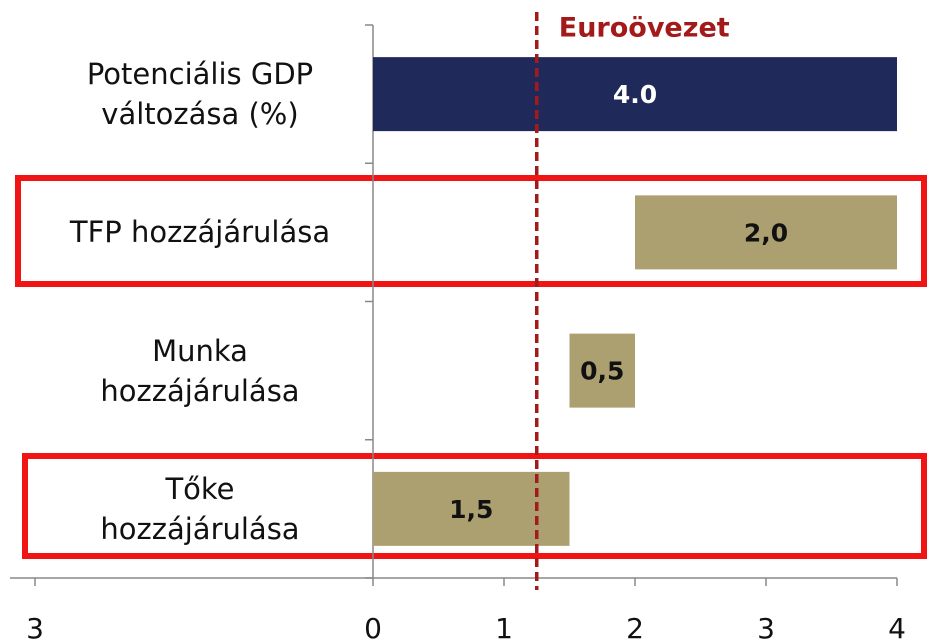 This screenshot has height=642, width=929. I want to click on category-label: TFP hozzájárulása, so click(200, 232).